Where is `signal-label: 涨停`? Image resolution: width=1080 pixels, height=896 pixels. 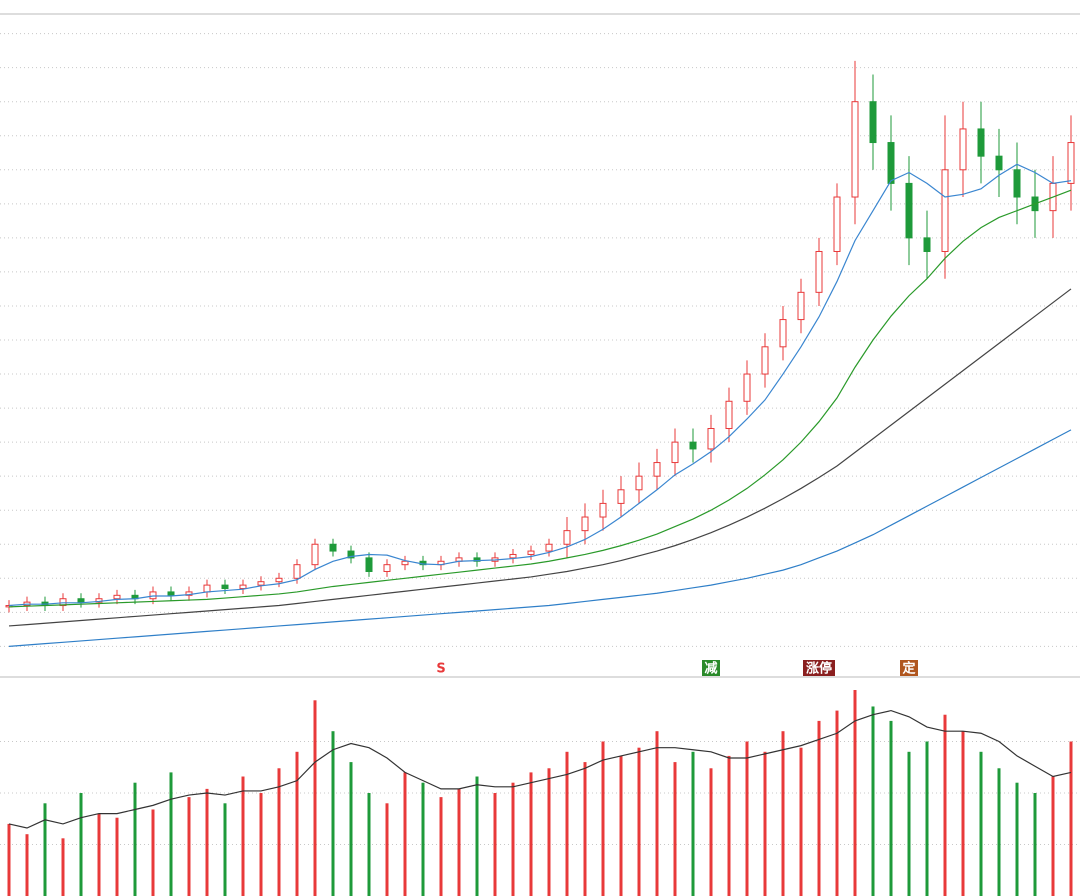 signal-label: 涨停 is located at coordinates (818, 669).